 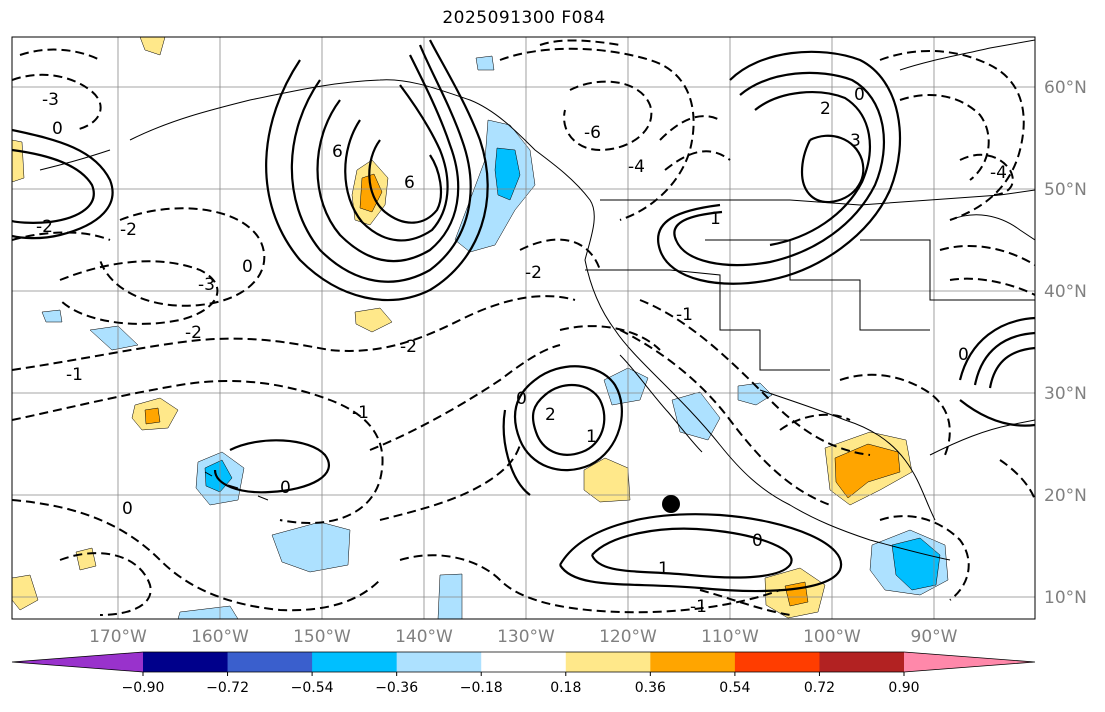 I want to click on shade-blue-ca, so click(x=916, y=564).